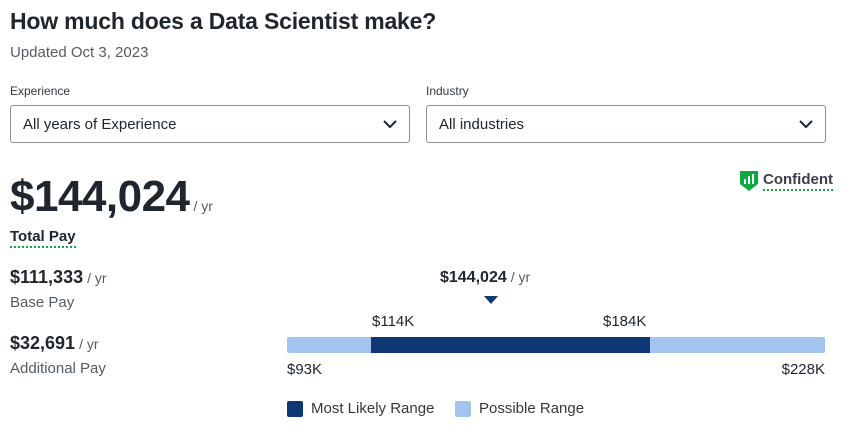  Describe the element at coordinates (97, 278) in the screenshot. I see `base-pay-unit: / yr` at that location.